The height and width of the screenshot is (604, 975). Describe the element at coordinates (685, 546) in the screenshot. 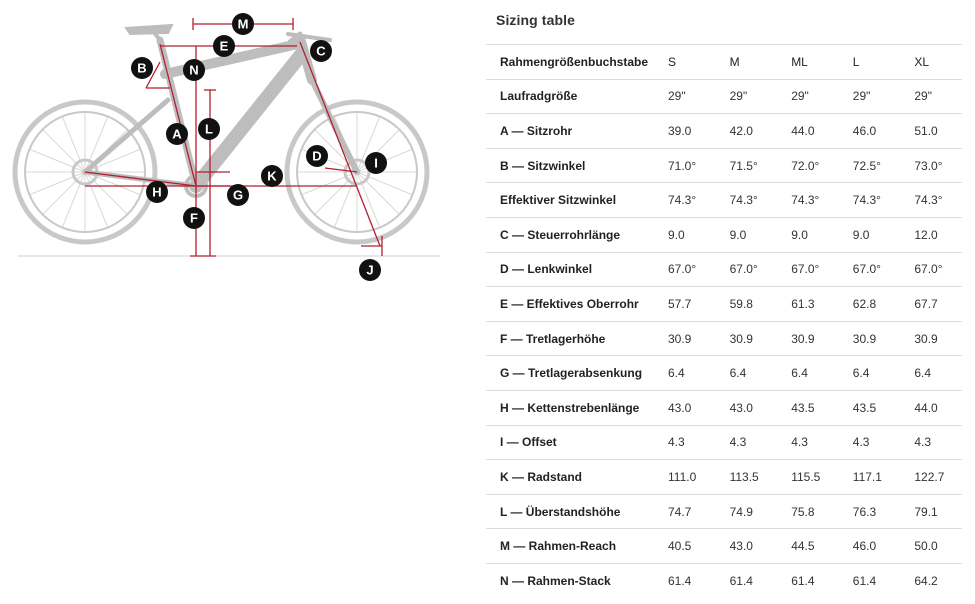

I see `table-cell: 40.5` at that location.